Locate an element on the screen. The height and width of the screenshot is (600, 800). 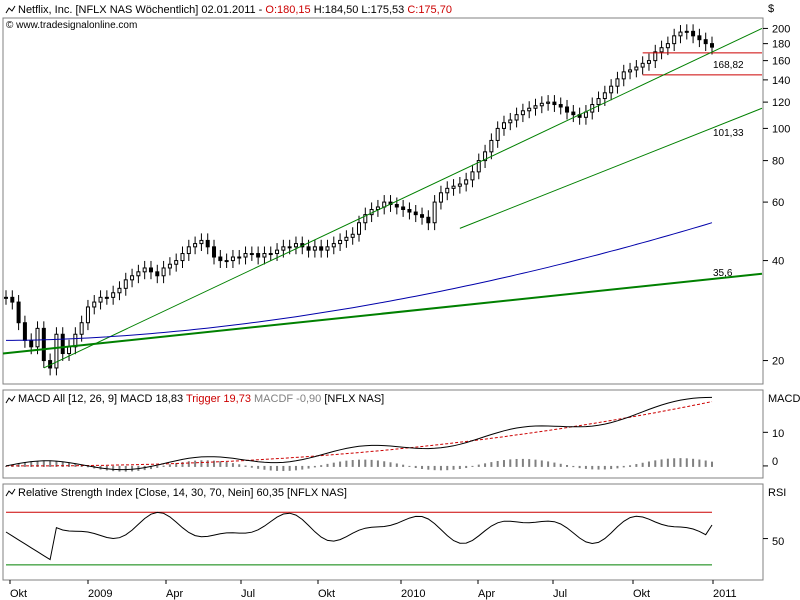
price-tick-label: 40 is located at coordinates (778, 262).